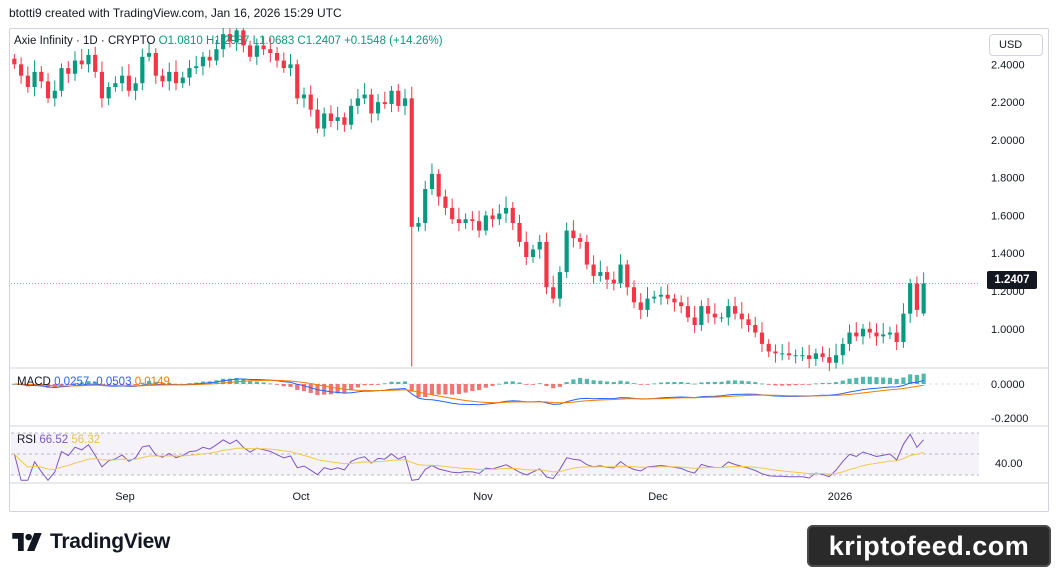 Image resolution: width=1057 pixels, height=571 pixels. I want to click on currency-button: USD, so click(1016, 45).